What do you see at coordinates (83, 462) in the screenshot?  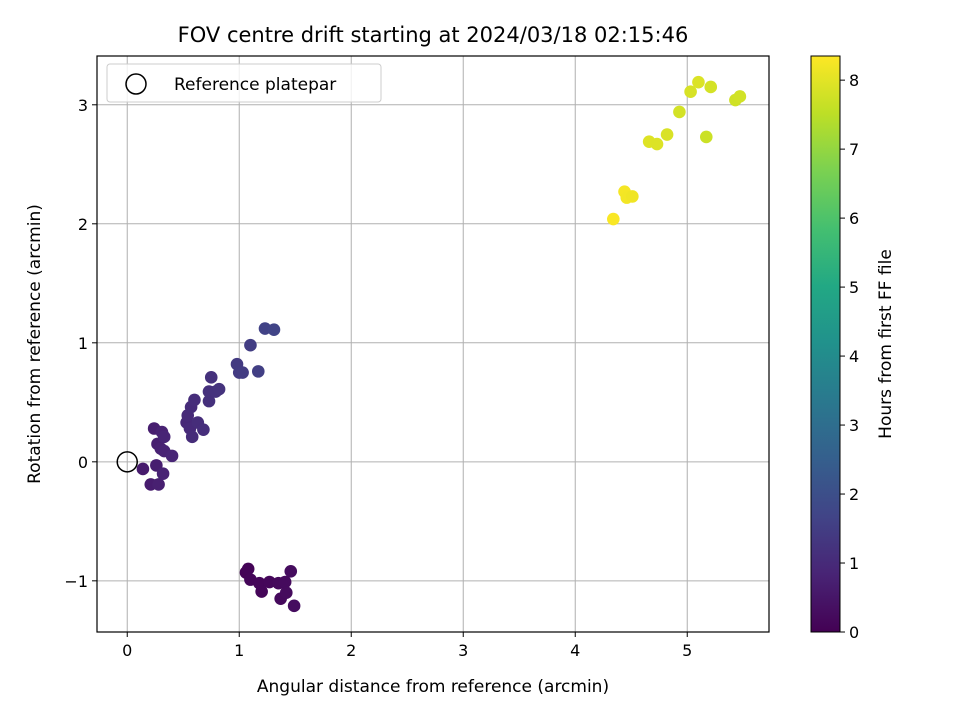 I see `y-tick-label: 0` at bounding box center [83, 462].